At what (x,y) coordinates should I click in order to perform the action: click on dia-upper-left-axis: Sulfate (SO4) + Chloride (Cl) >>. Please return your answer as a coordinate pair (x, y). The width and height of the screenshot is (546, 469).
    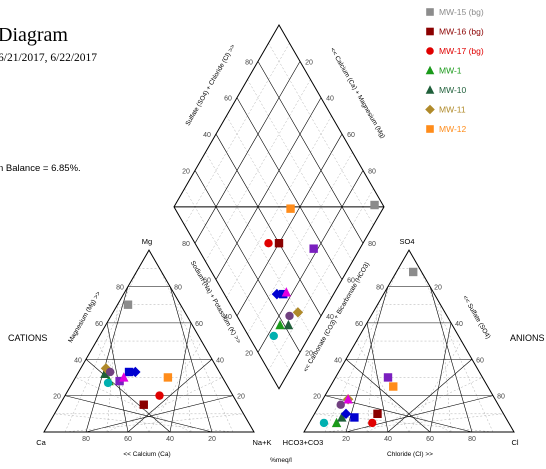
    Looking at the image, I should click on (211, 85).